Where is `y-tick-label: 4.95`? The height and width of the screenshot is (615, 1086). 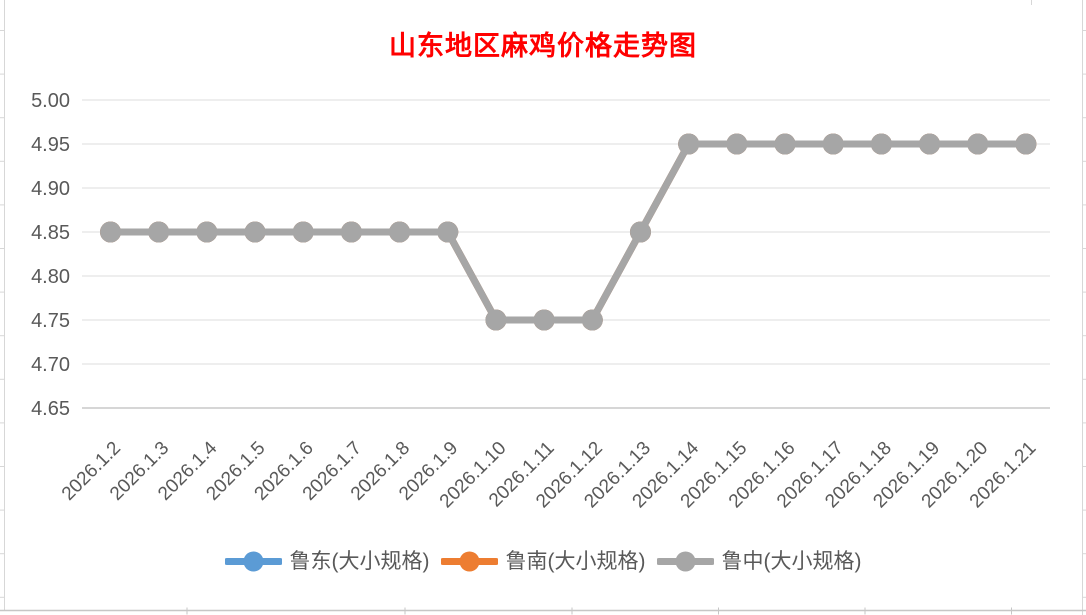 y-tick-label: 4.95 is located at coordinates (50, 145).